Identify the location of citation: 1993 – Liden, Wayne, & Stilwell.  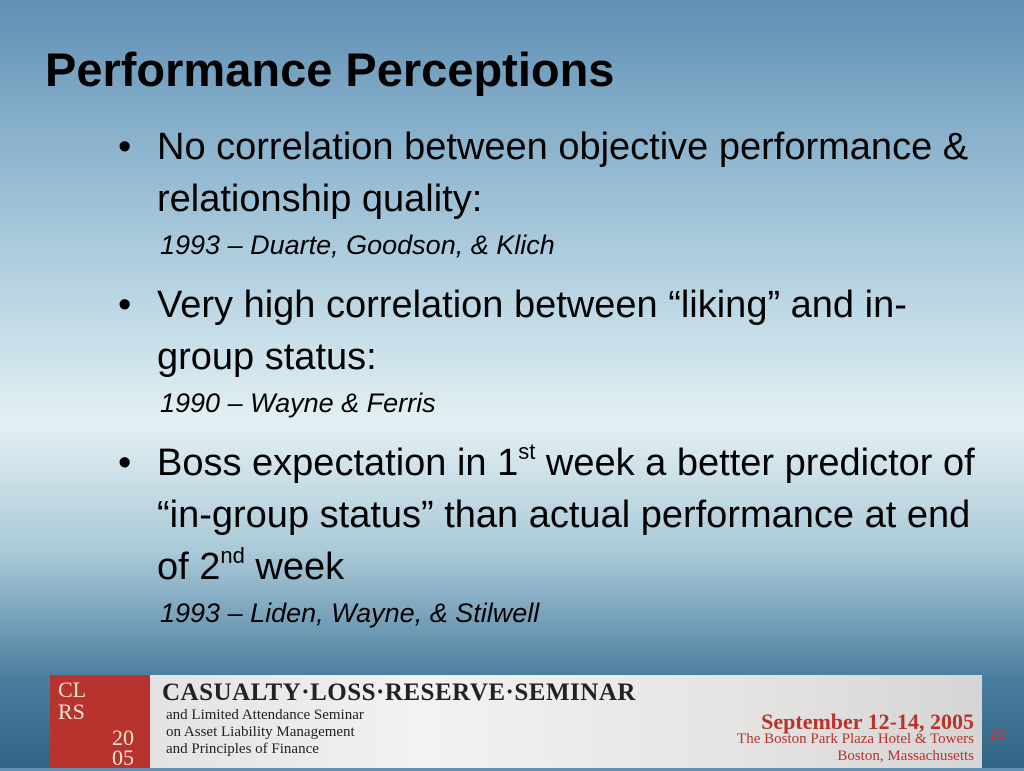
(350, 613).